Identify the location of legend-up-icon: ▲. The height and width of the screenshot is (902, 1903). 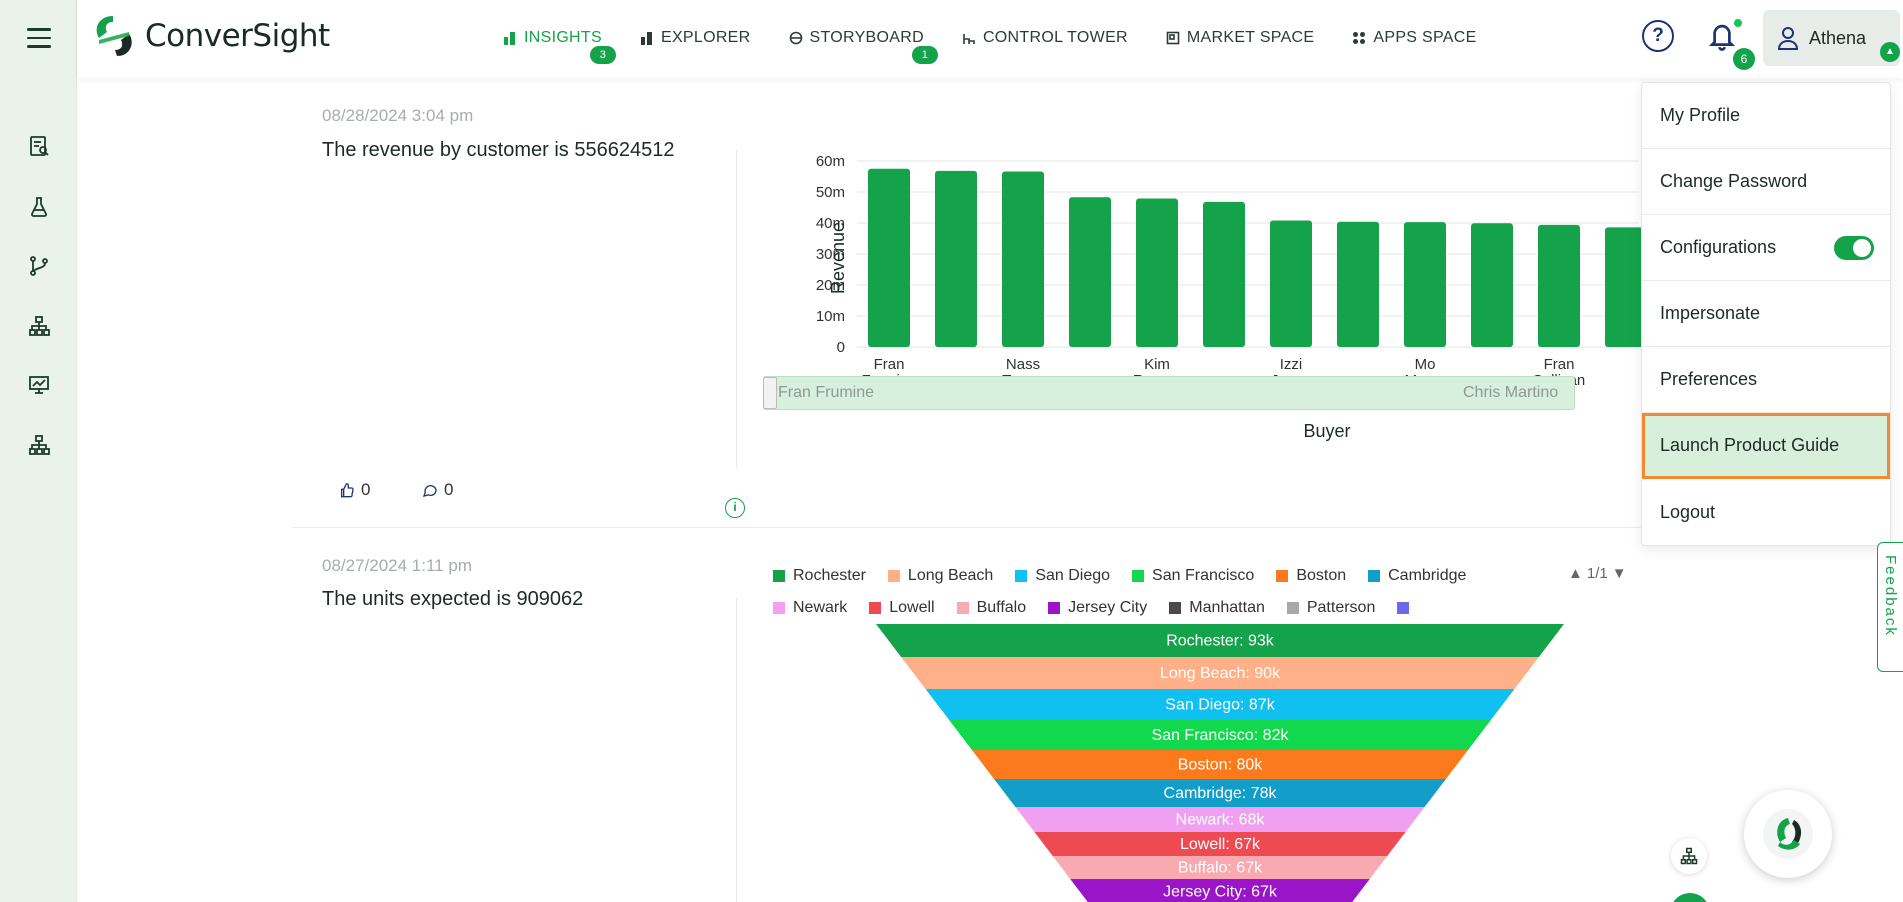
(1575, 573).